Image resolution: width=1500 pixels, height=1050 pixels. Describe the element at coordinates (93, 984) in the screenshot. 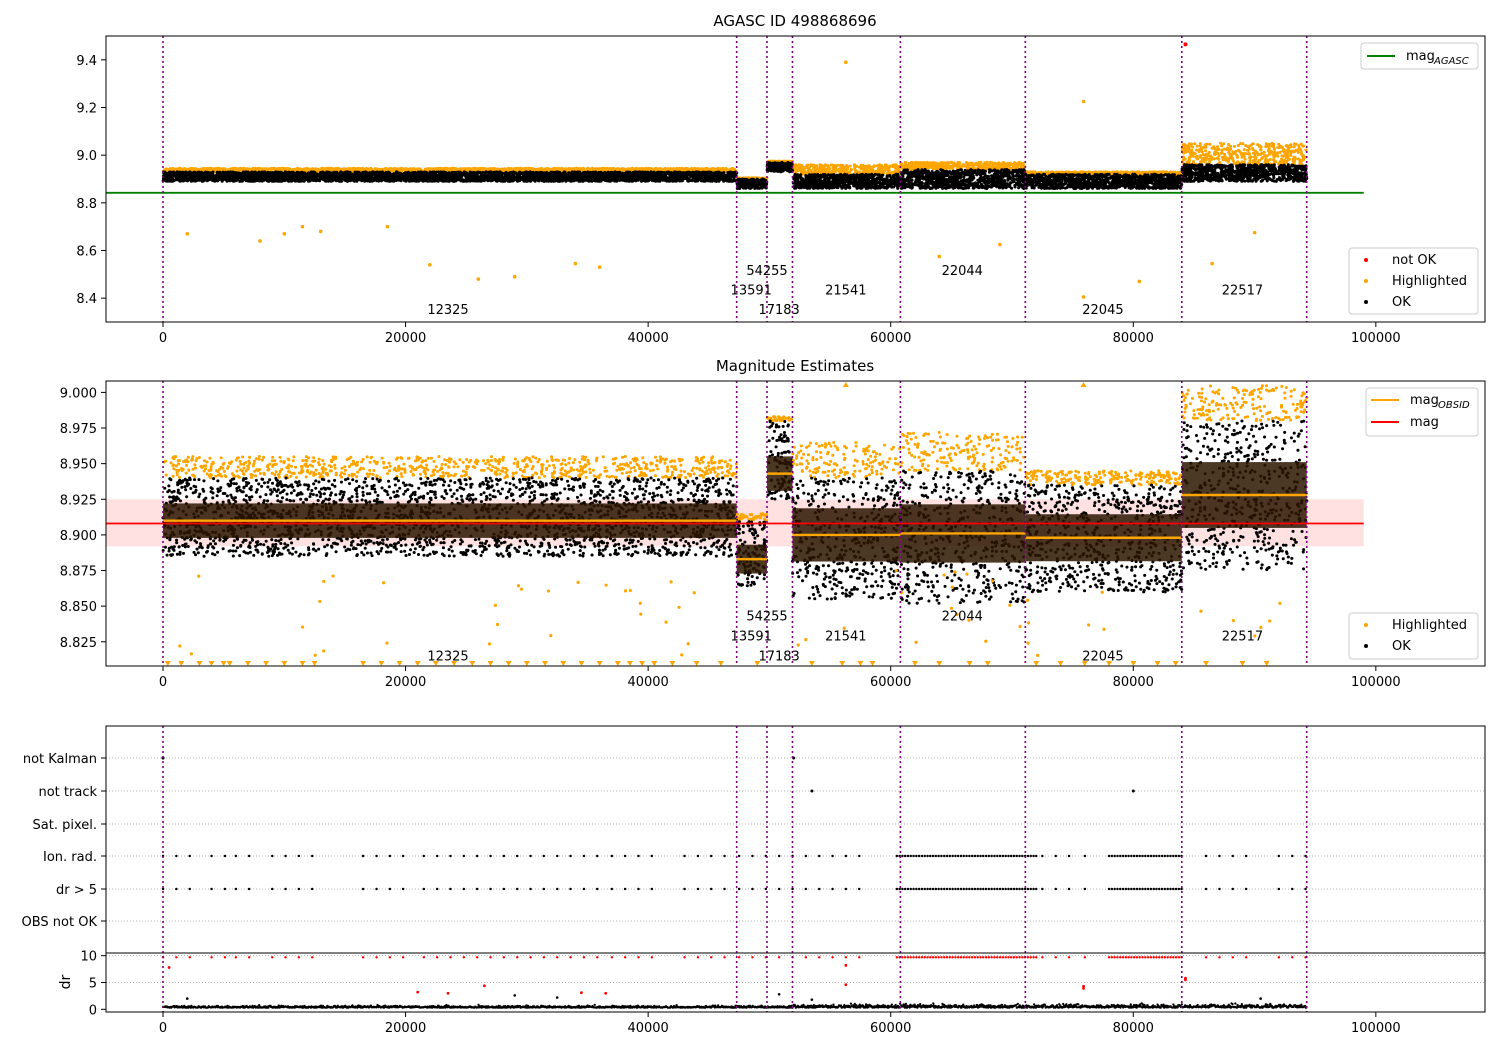

I see `dr-tick-label: 5` at that location.